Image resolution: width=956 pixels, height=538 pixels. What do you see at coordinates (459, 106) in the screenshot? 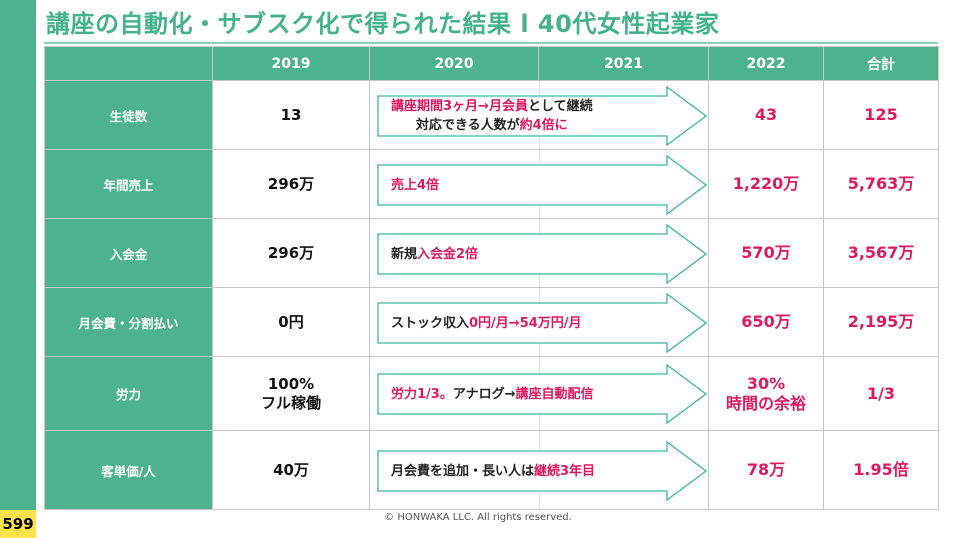
I see `arrow-text-highlight: 講座期間3ヶ月→月会員` at bounding box center [459, 106].